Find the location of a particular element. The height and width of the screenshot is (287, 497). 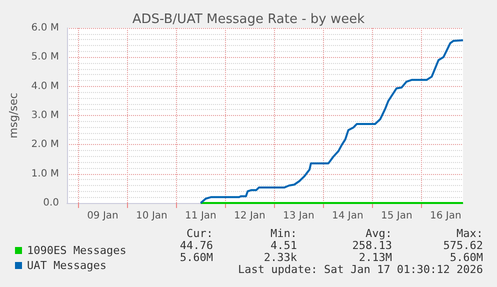

text: 575.62 is located at coordinates (463, 245).